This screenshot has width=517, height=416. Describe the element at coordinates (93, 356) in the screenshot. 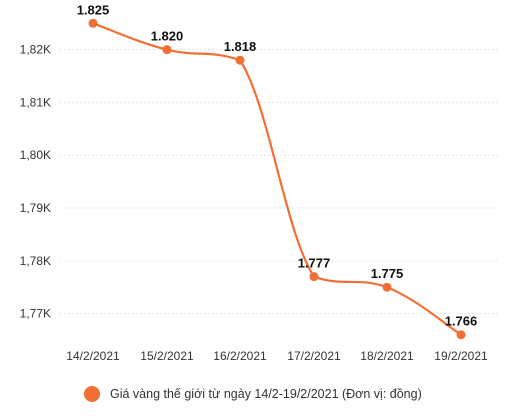

I see `x-tick-label: 14/2/2021` at that location.